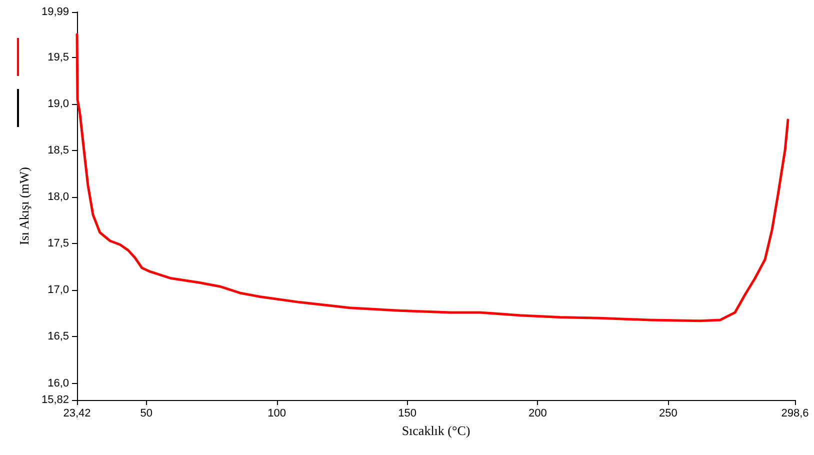  Describe the element at coordinates (55, 12) in the screenshot. I see `y-tick-label: 19,99` at that location.